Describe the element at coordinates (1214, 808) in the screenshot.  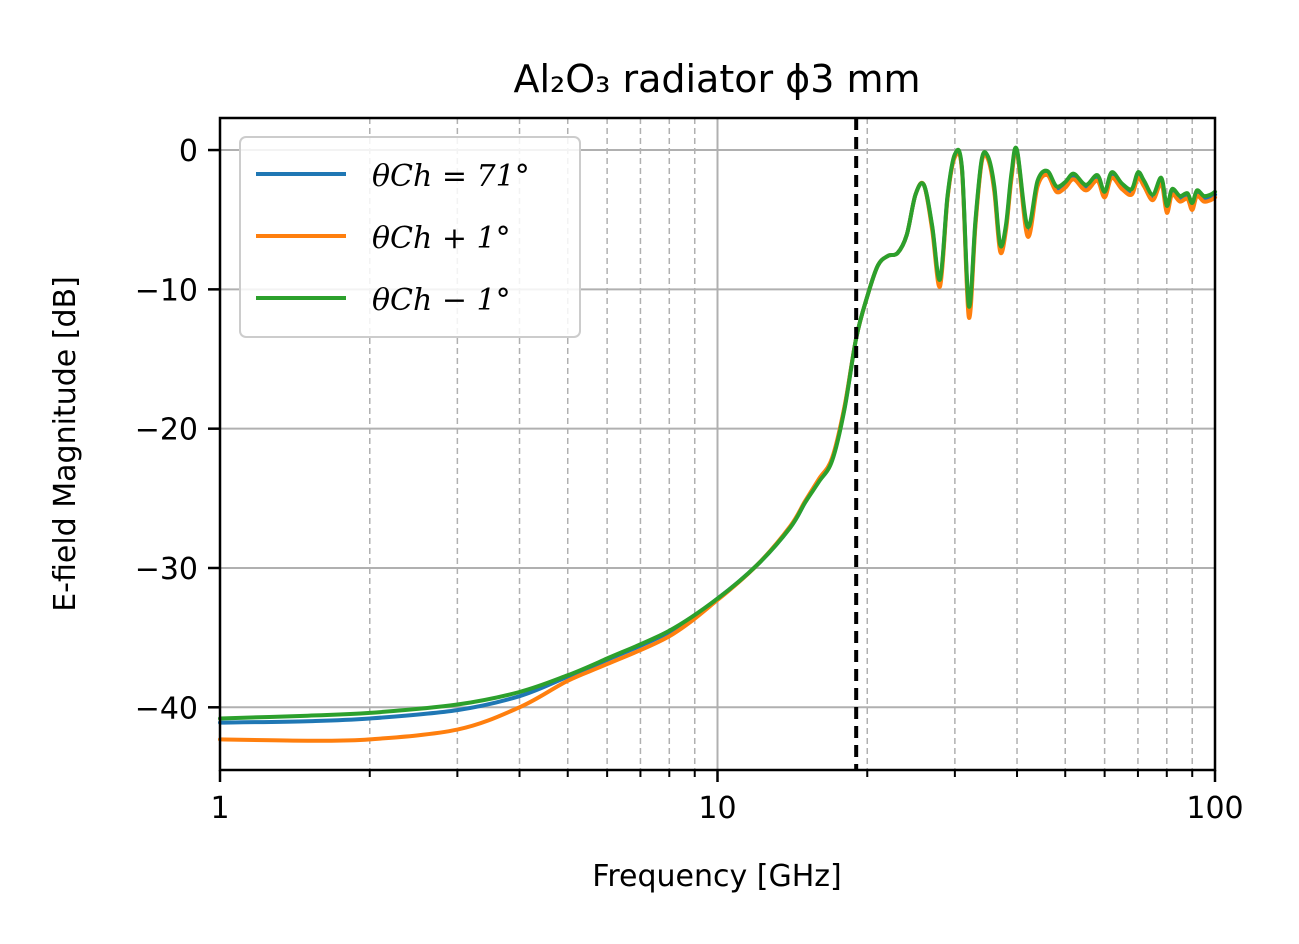
I see `x-tick-label: 100` at that location.